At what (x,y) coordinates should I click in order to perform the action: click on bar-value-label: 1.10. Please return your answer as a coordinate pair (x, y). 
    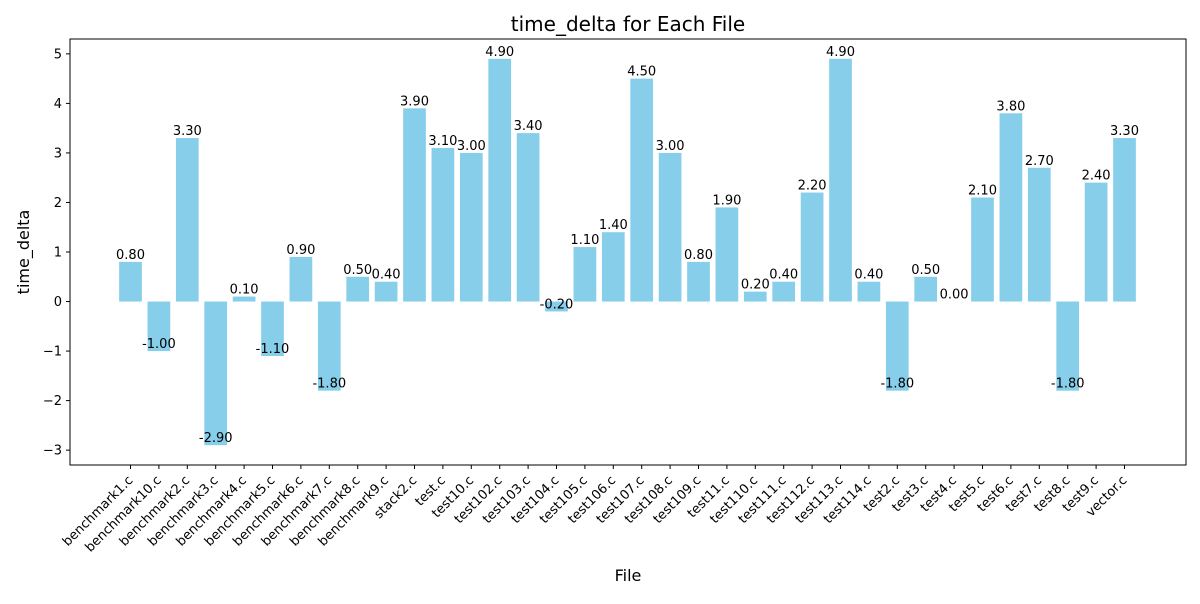
    Looking at the image, I should click on (584, 240).